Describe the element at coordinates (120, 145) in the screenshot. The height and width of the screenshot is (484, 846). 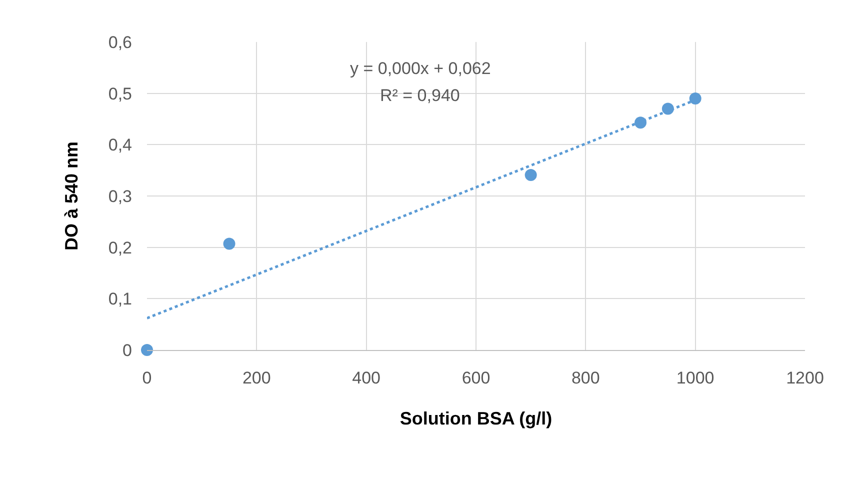
I see `y-tick-label: 0,4` at that location.